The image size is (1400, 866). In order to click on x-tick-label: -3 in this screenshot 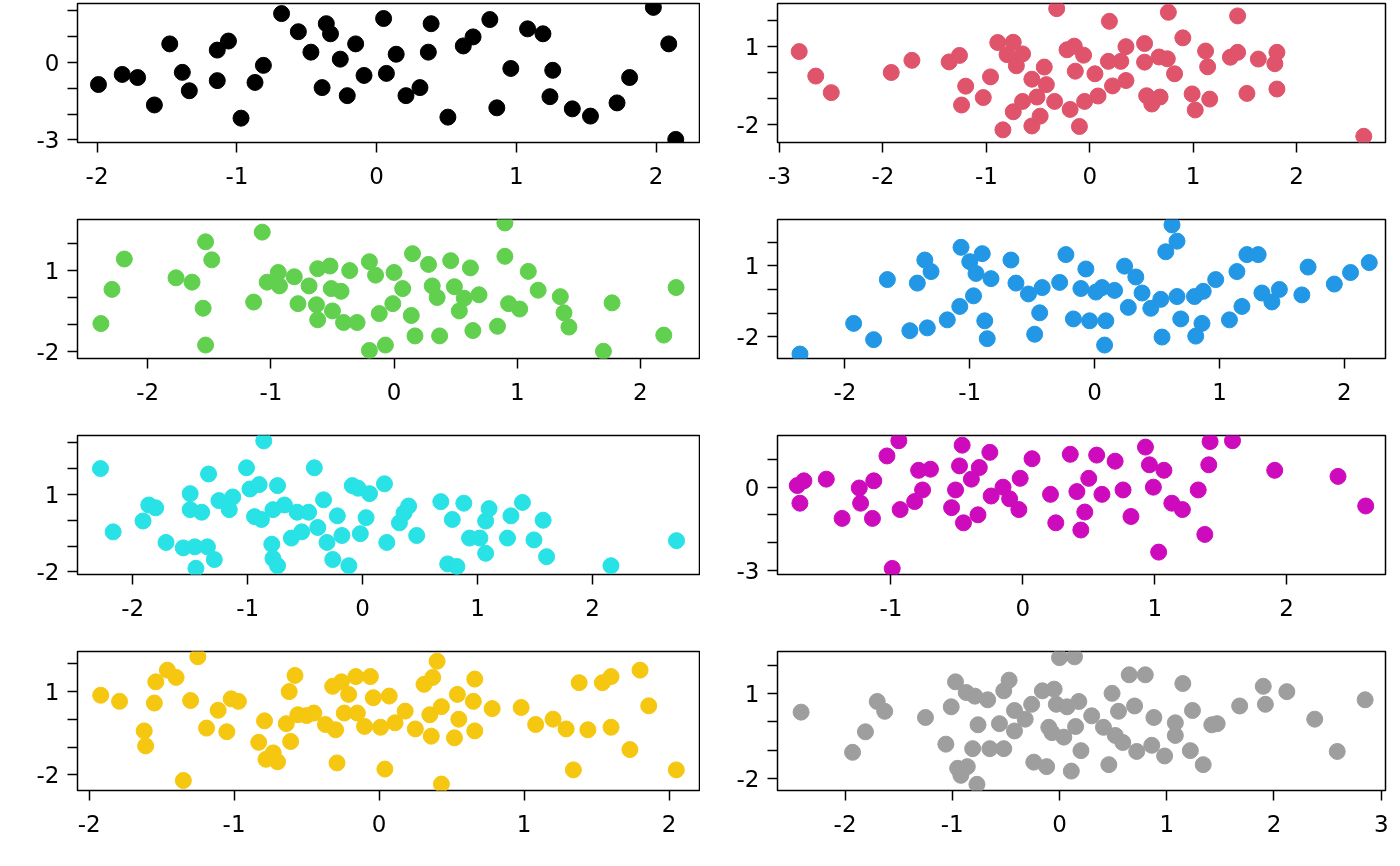, I will do `click(780, 175)`.